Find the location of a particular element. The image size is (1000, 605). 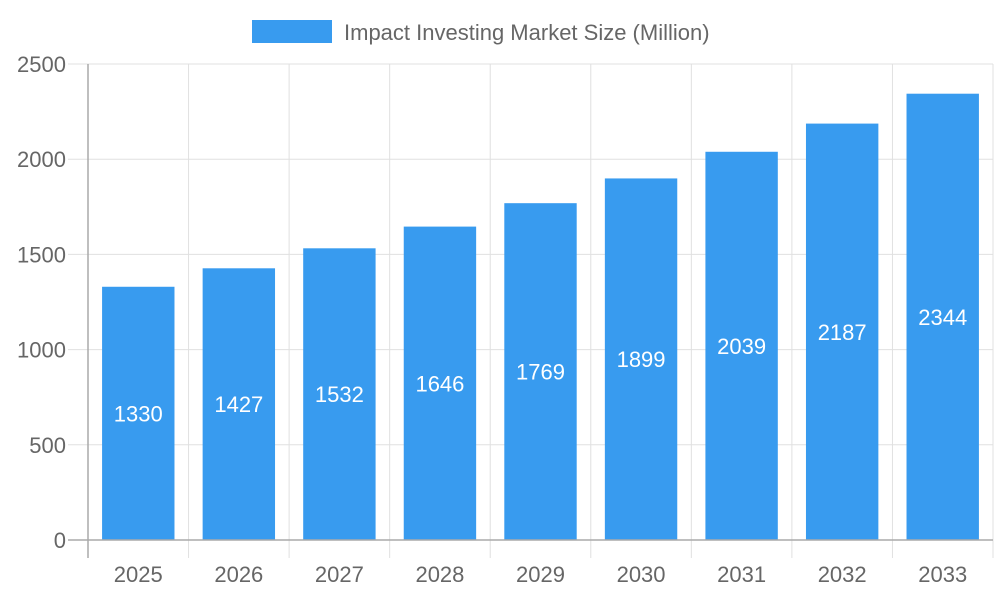

data-label: 2187 is located at coordinates (842, 332).